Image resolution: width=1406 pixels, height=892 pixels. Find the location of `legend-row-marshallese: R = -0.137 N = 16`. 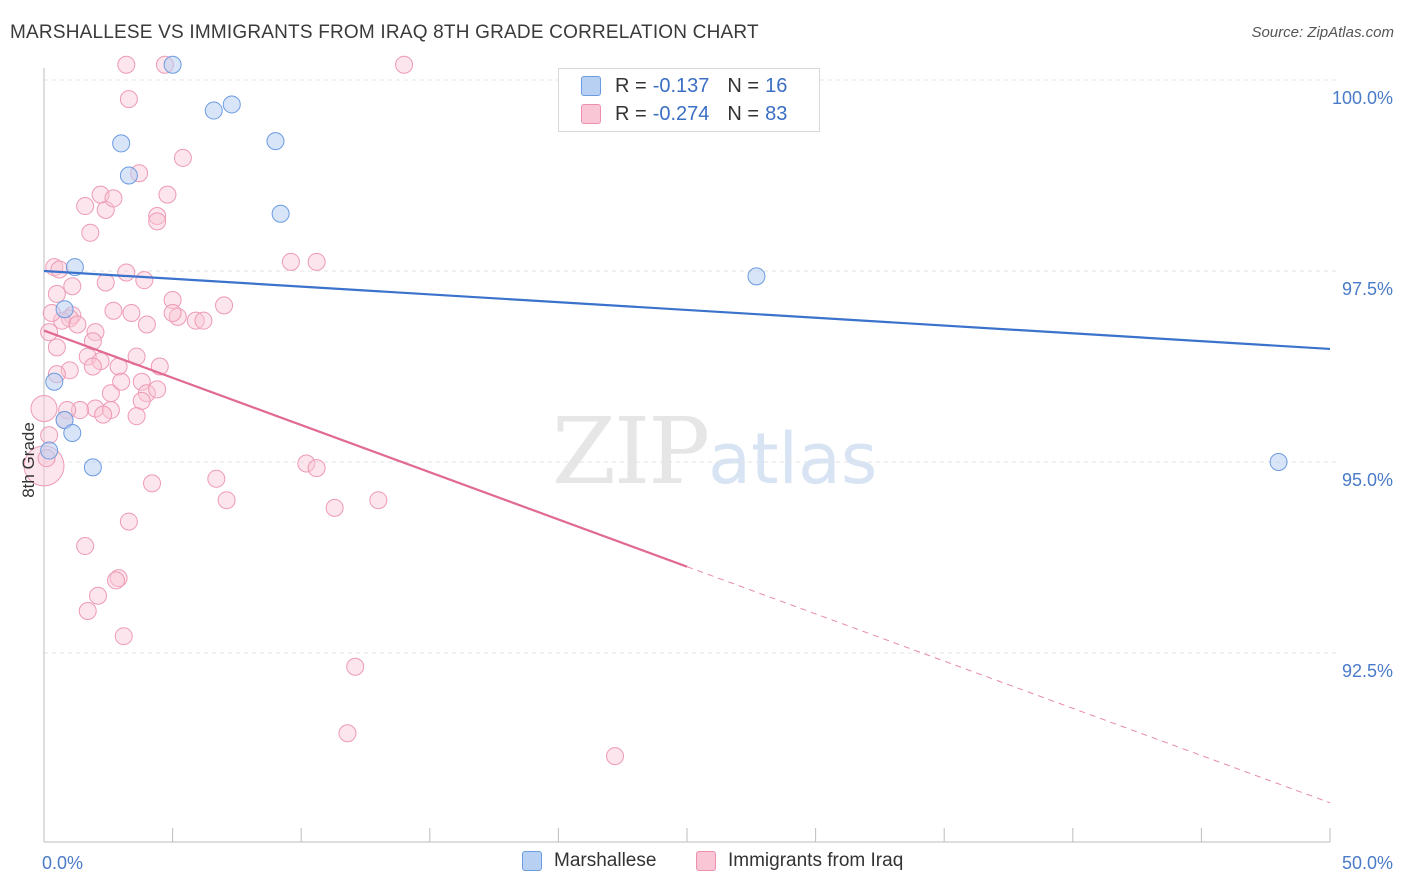

legend-row-marshallese: R = -0.137 N = 16 is located at coordinates (684, 86).